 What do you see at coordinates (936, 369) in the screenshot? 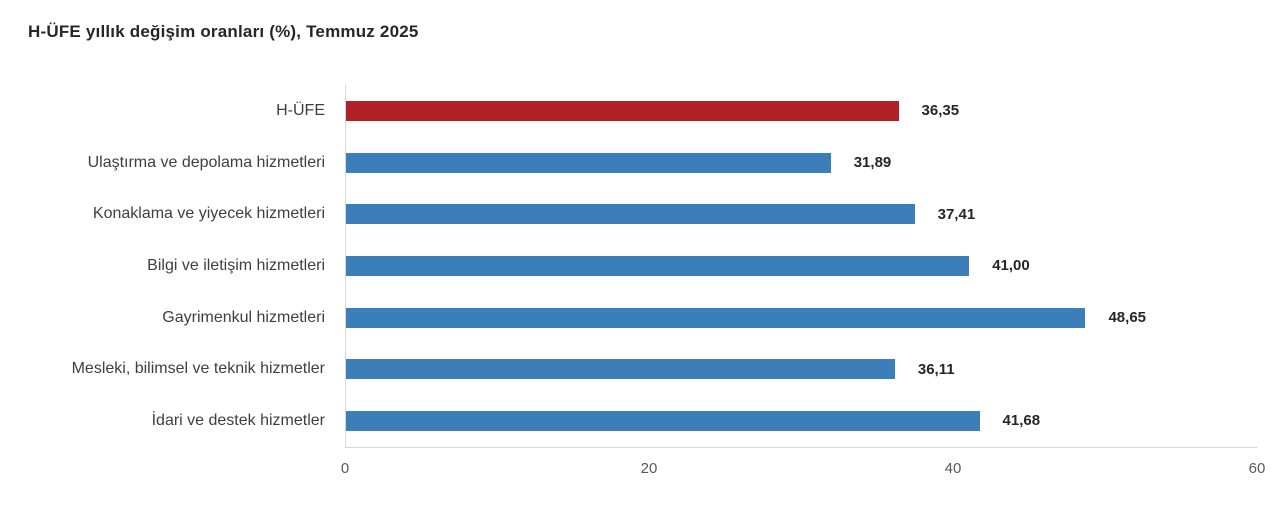
I see `value-label: 36,11` at bounding box center [936, 369].